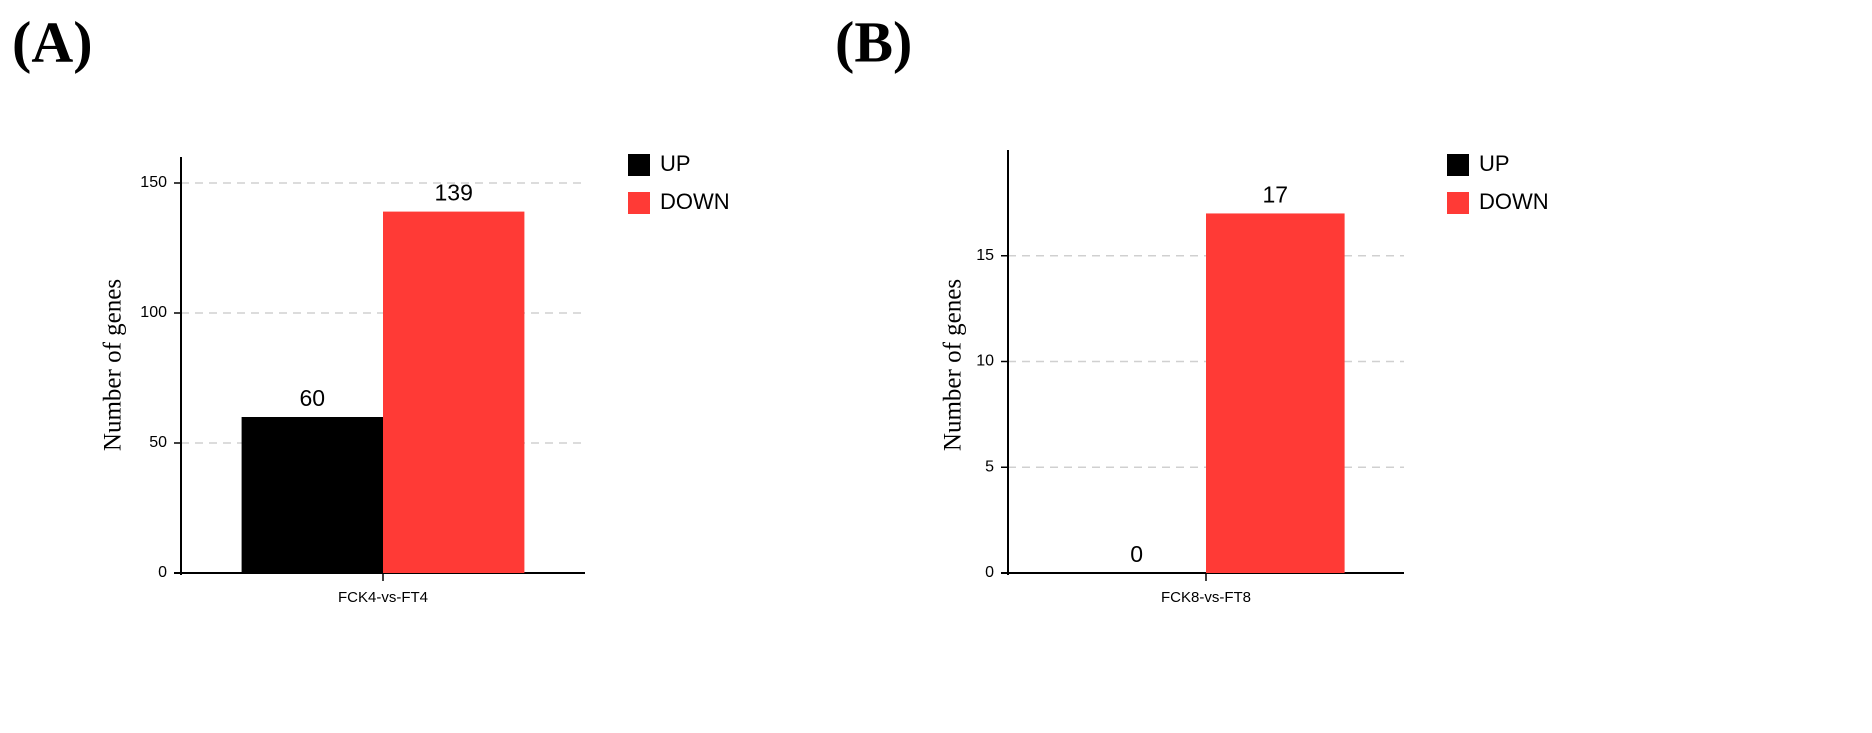  I want to click on x-tick-label: FCK8-vs-FT8, so click(1206, 597).